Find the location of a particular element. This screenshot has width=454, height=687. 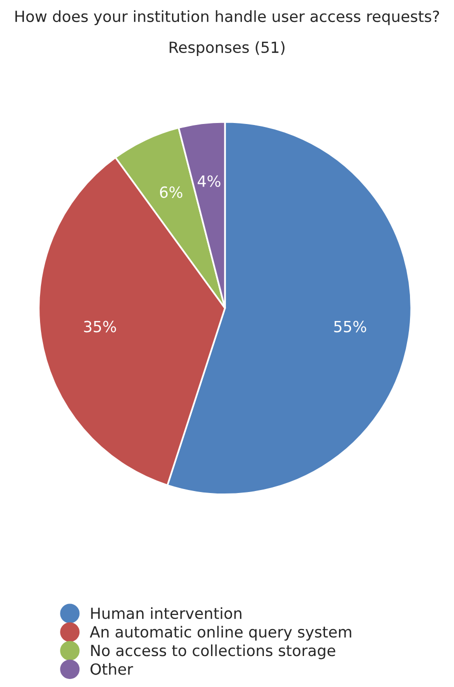

data-label: 6% is located at coordinates (171, 192).